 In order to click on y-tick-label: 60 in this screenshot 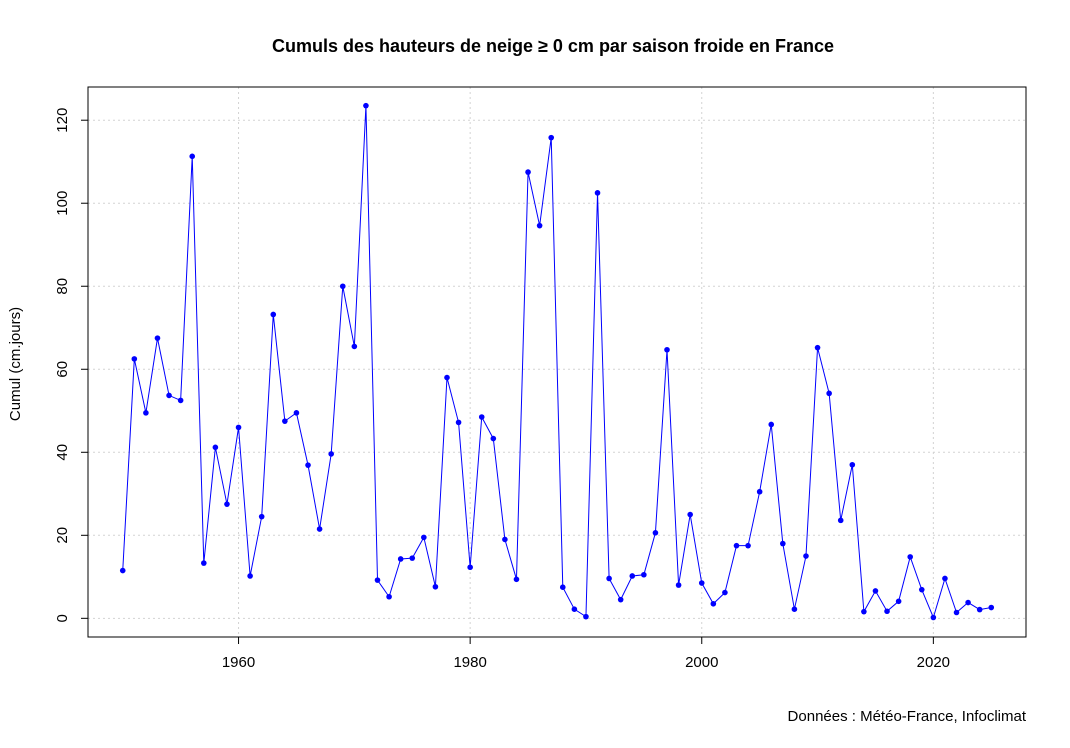, I will do `click(62, 369)`.